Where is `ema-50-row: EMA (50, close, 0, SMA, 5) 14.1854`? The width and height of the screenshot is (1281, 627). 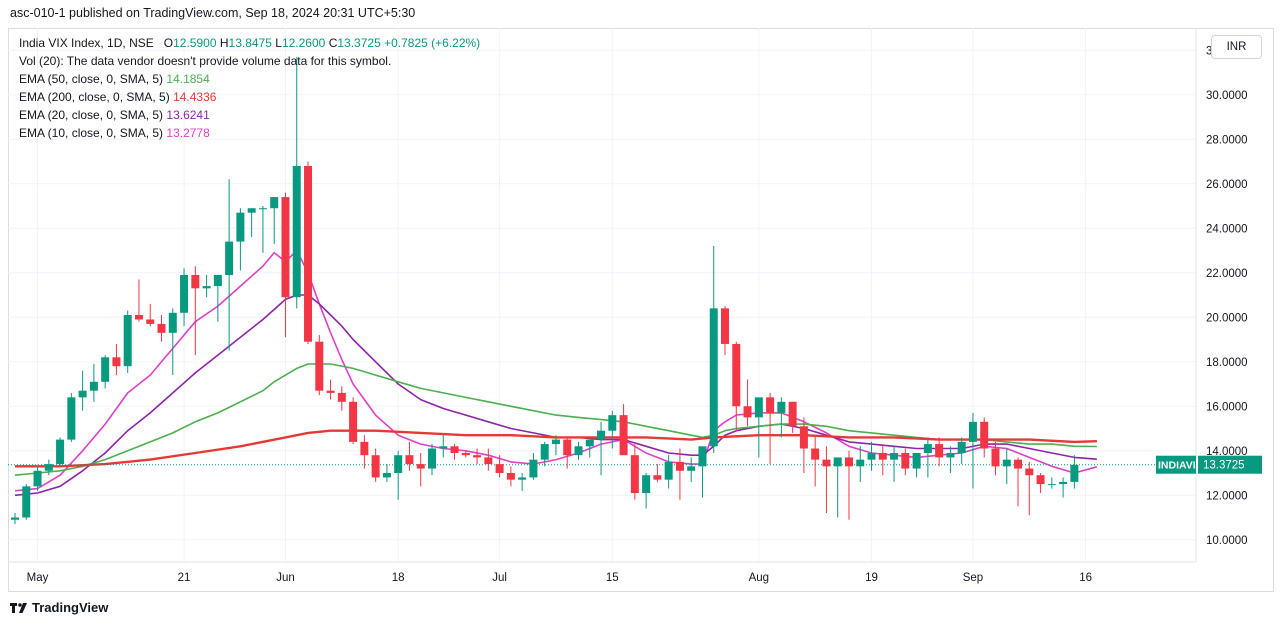
ema-50-row: EMA (50, close, 0, SMA, 5) 14.1854 is located at coordinates (249, 79).